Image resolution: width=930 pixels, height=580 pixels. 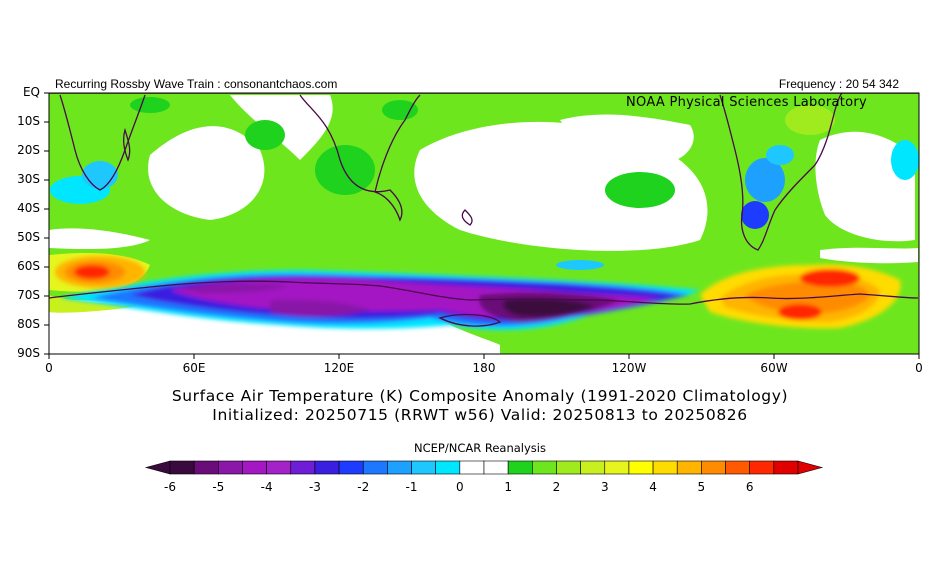 What do you see at coordinates (28, 150) in the screenshot?
I see `lat-label: 20S` at bounding box center [28, 150].